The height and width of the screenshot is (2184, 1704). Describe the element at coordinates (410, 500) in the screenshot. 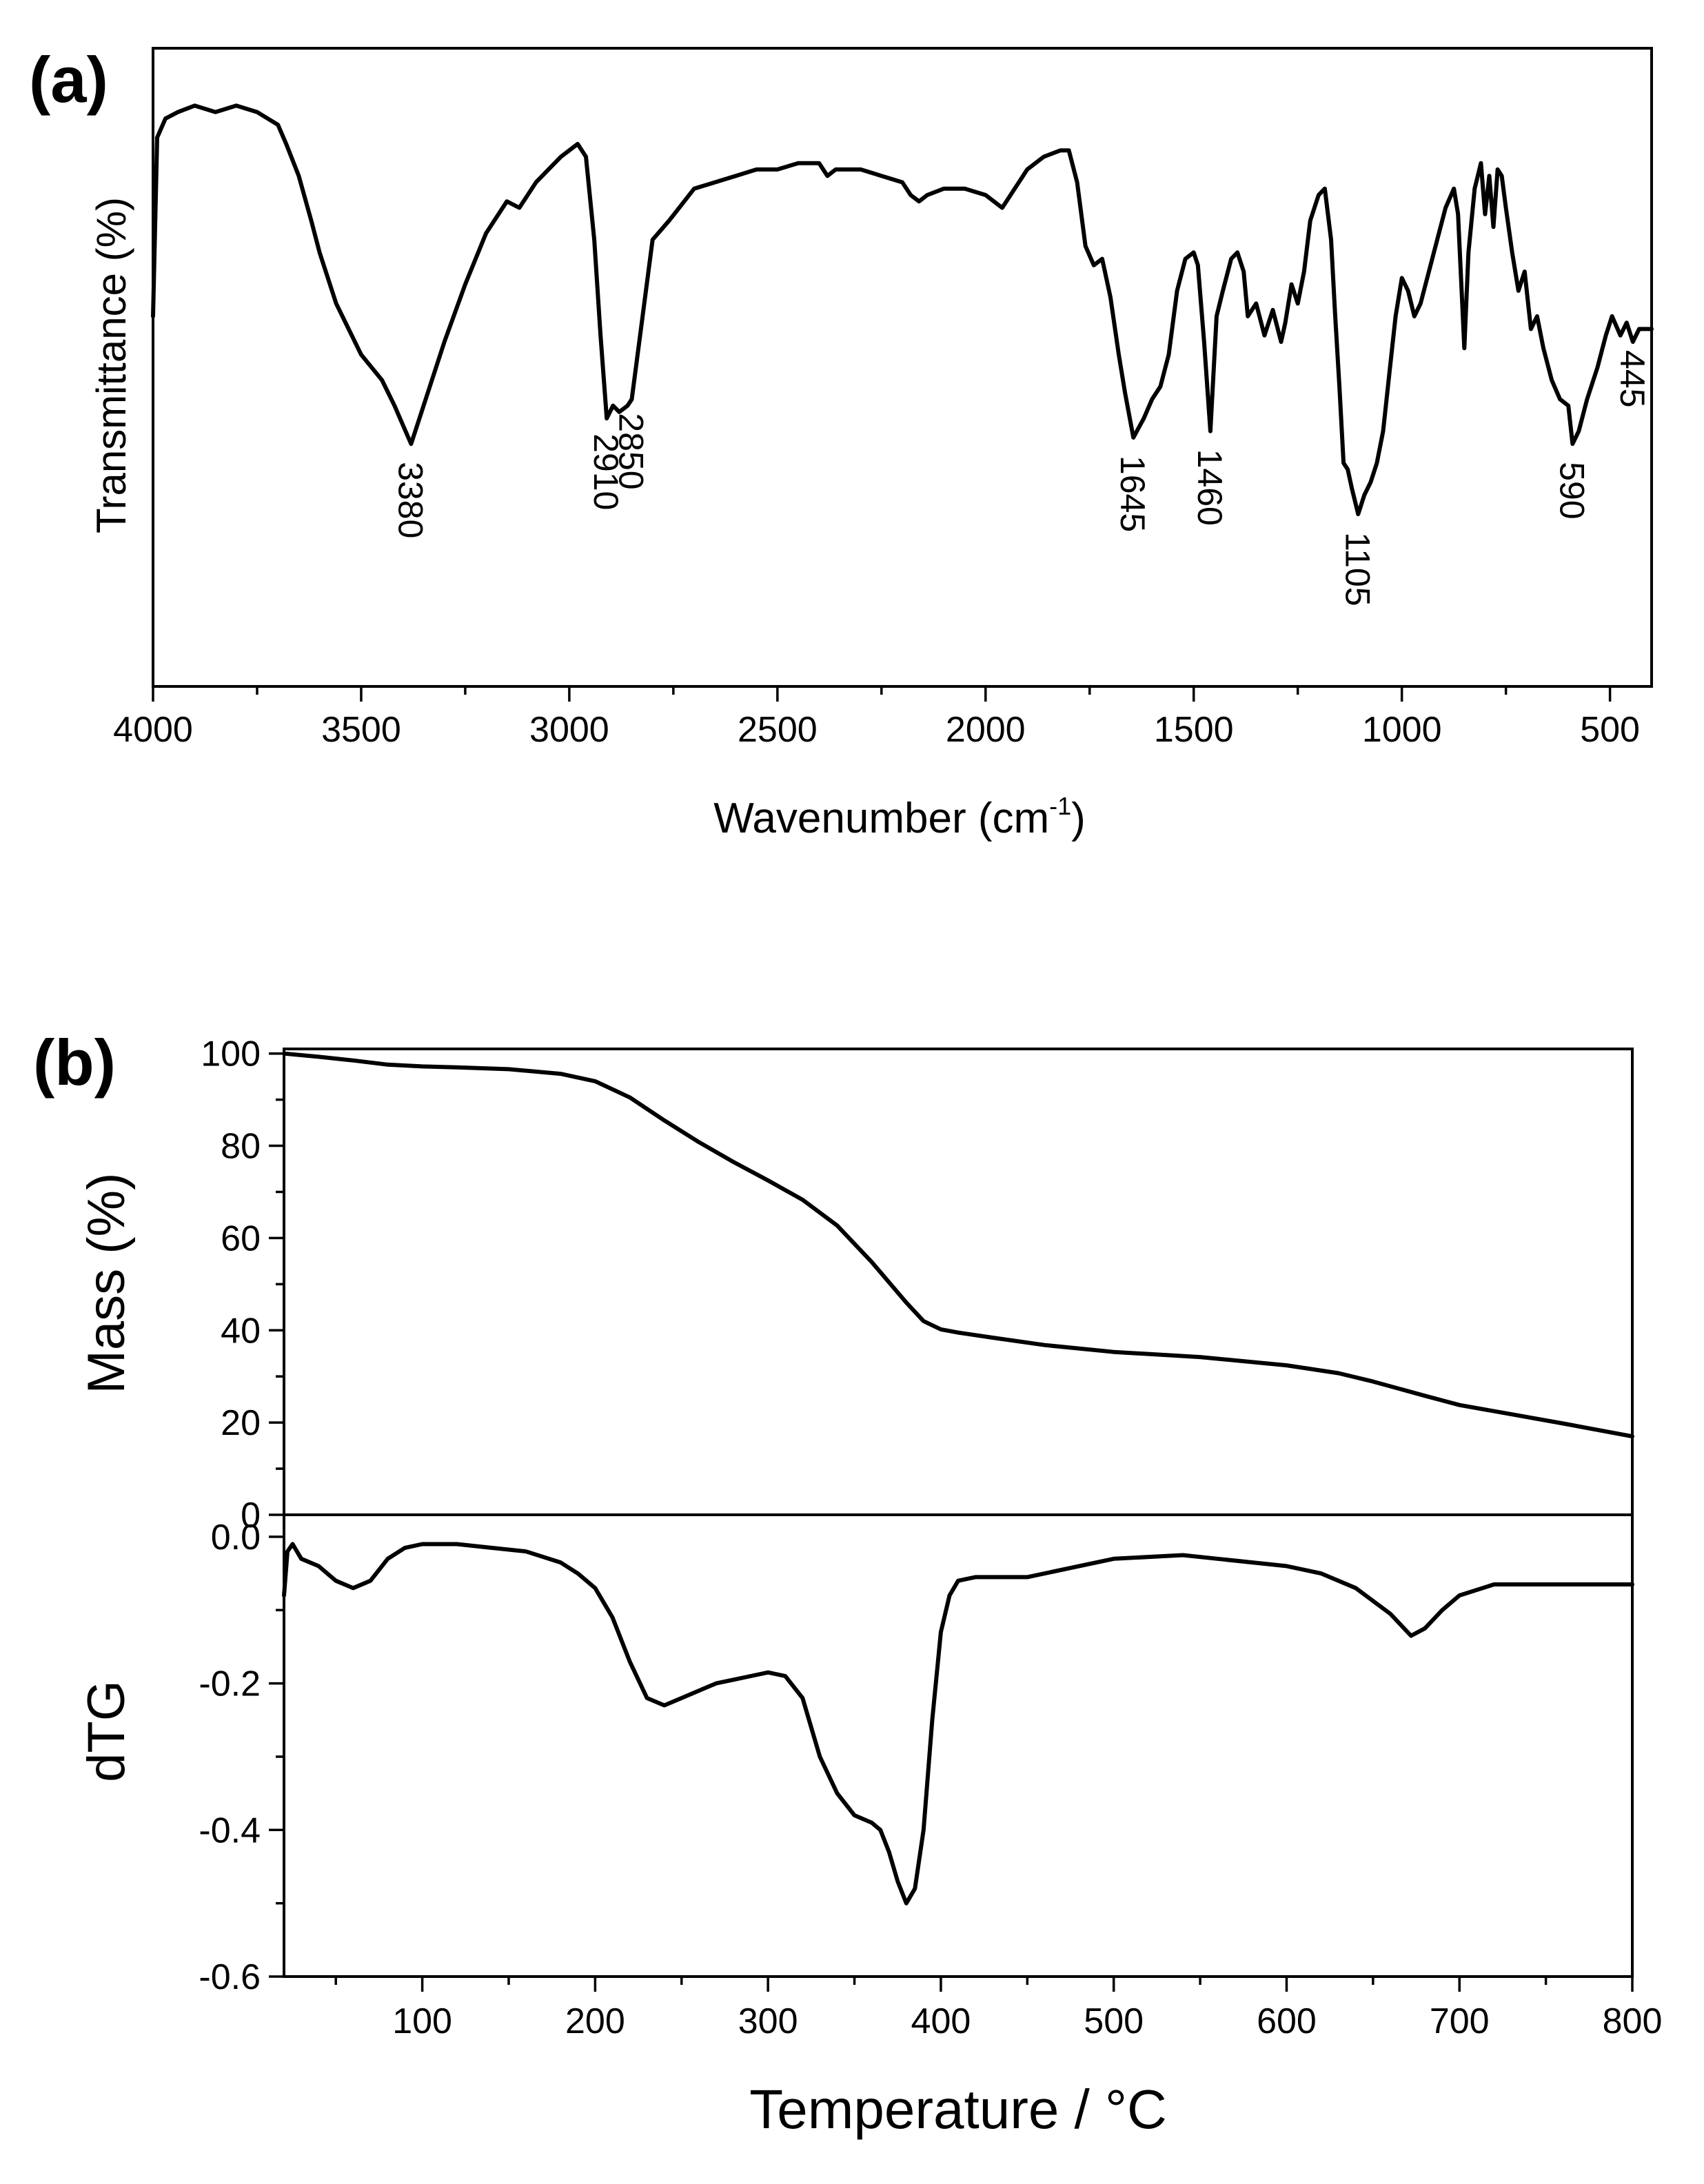

I see `ftir-peak-label: 3380` at that location.